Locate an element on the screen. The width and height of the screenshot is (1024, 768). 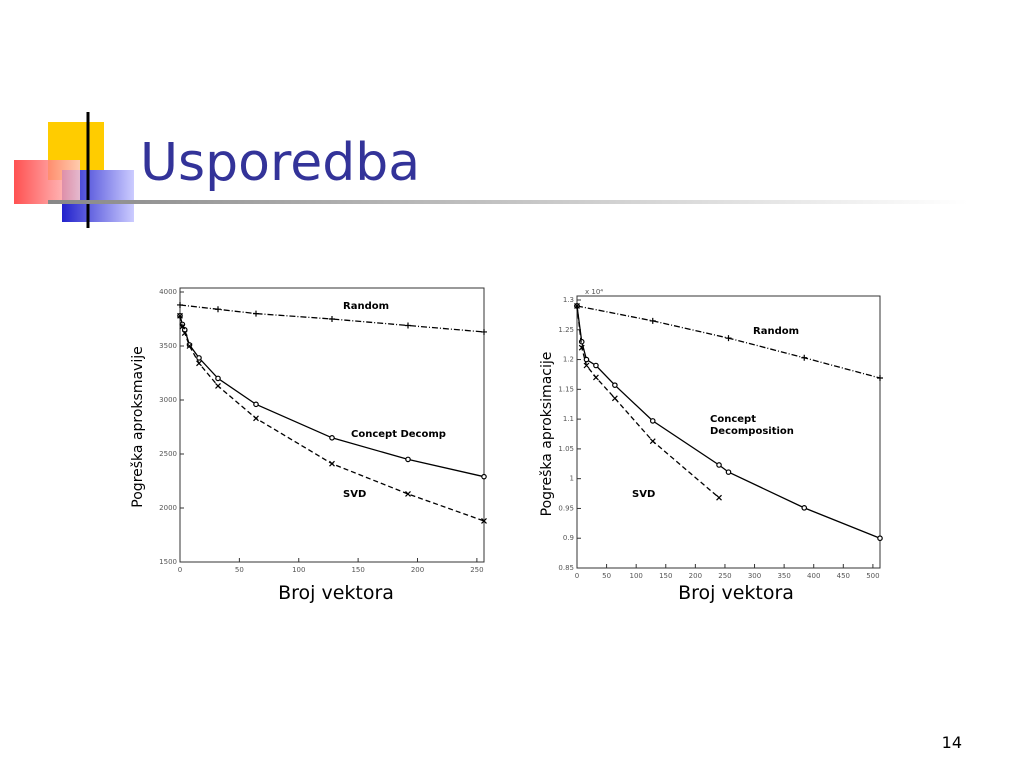
x-tick-label: 0 is located at coordinates (577, 576).